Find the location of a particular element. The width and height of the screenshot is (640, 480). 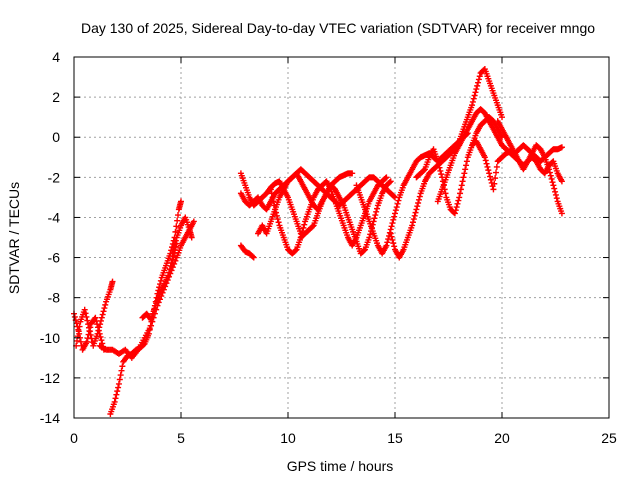

y-tick-label: -4 is located at coordinates (54, 217).